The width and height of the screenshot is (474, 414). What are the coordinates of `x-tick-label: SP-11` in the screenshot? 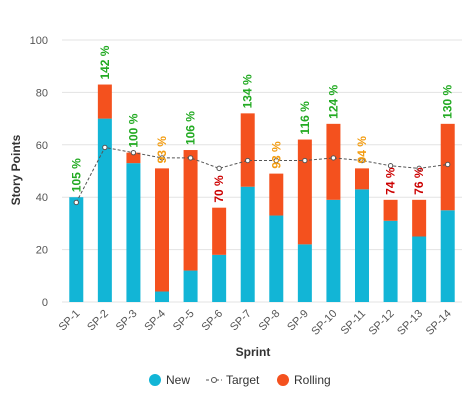 It's located at (354, 323).